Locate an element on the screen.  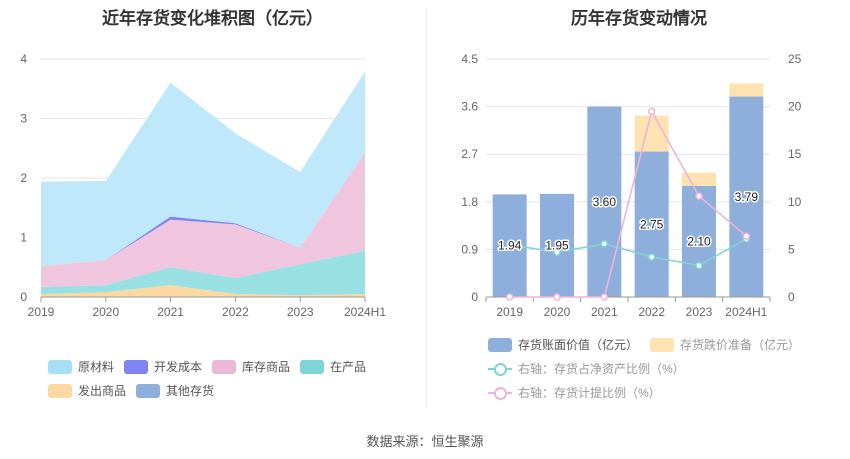
area-series-库存商品 is located at coordinates (203, 219).